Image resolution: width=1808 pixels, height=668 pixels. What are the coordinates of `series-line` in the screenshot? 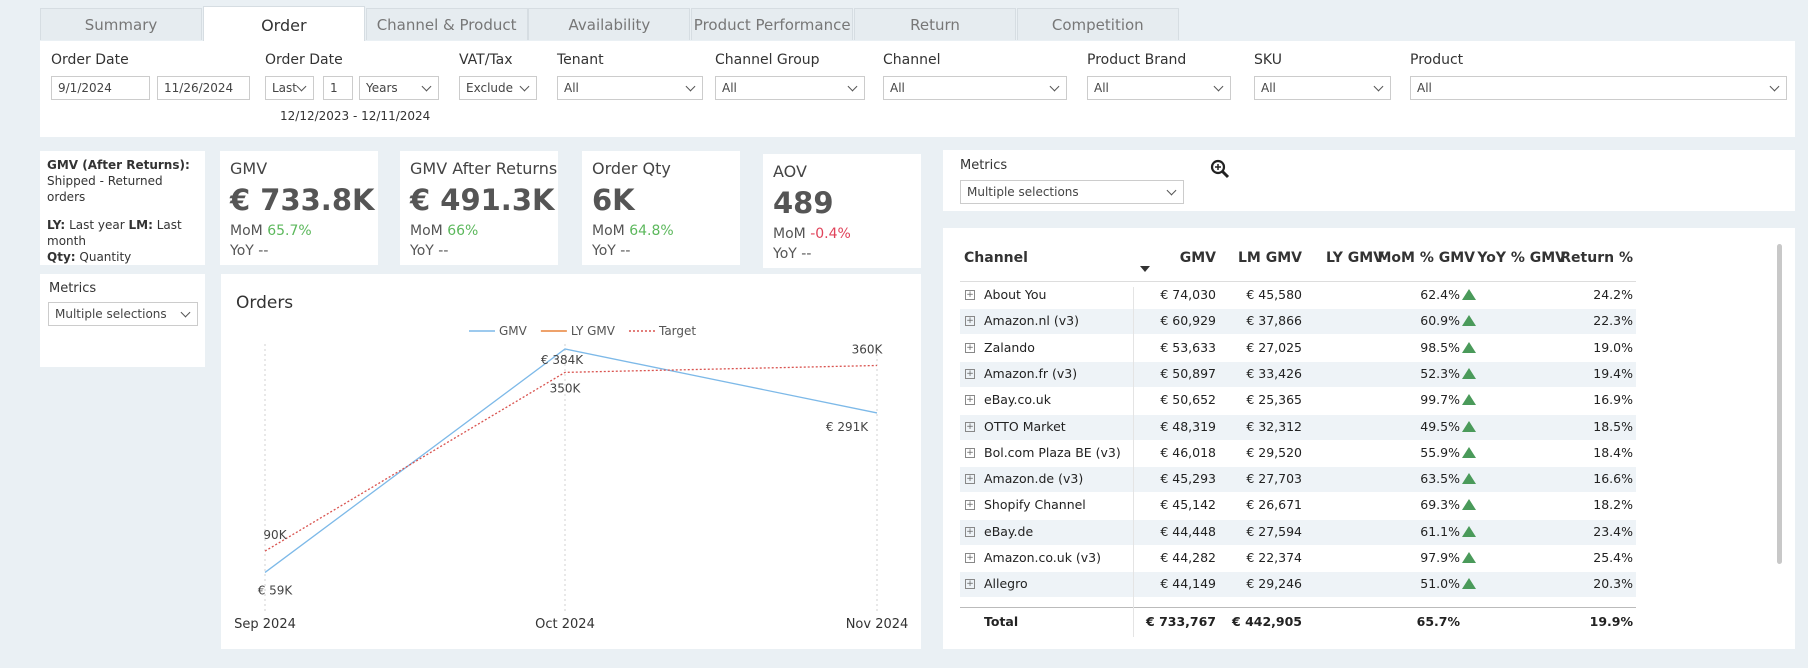 It's located at (571, 458).